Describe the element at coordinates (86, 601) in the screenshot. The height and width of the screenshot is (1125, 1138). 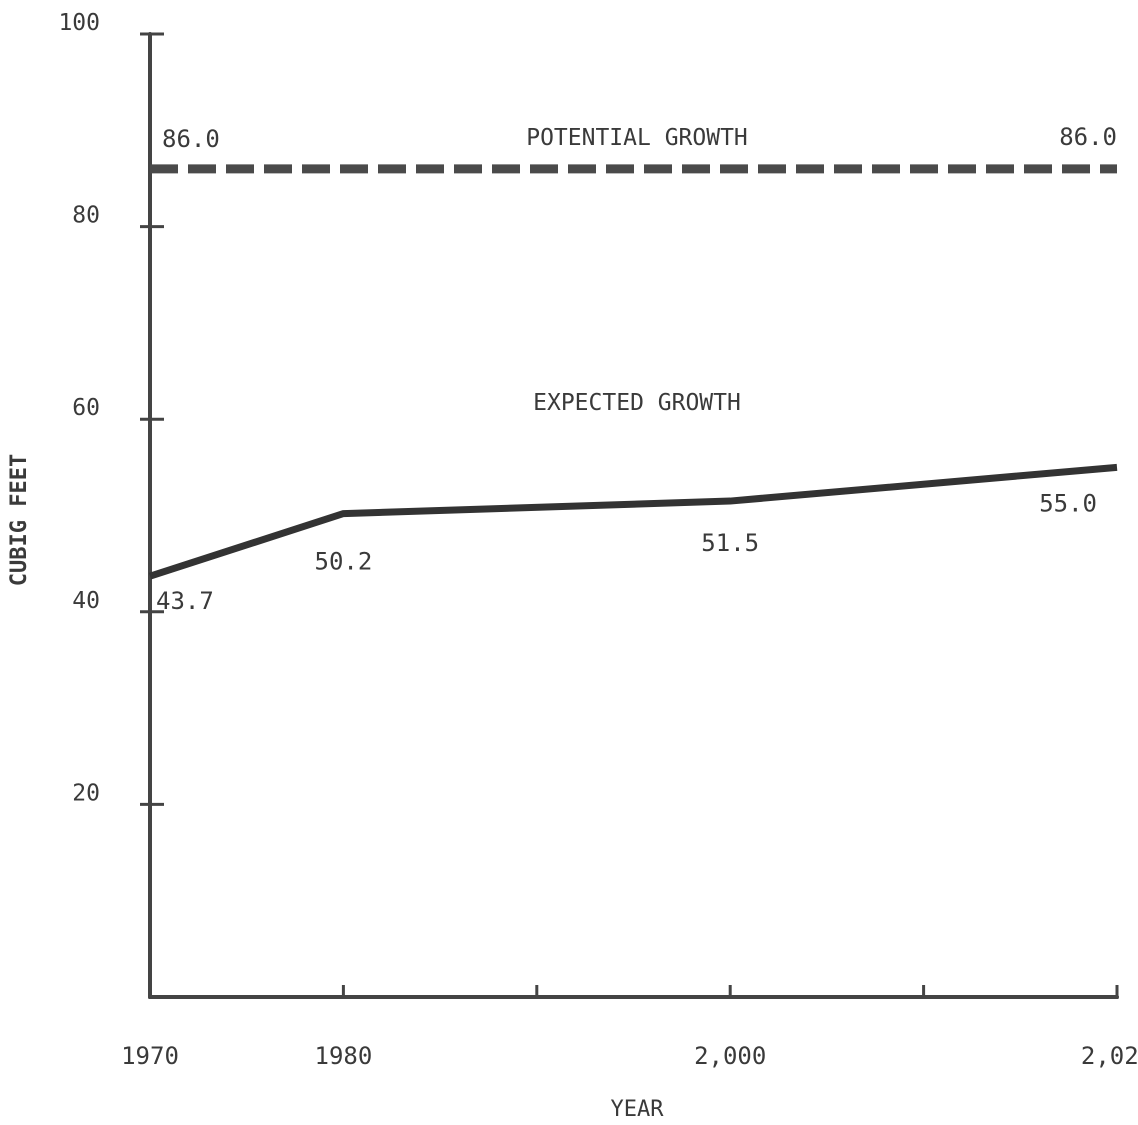
I see `y-tick-label: 40` at that location.